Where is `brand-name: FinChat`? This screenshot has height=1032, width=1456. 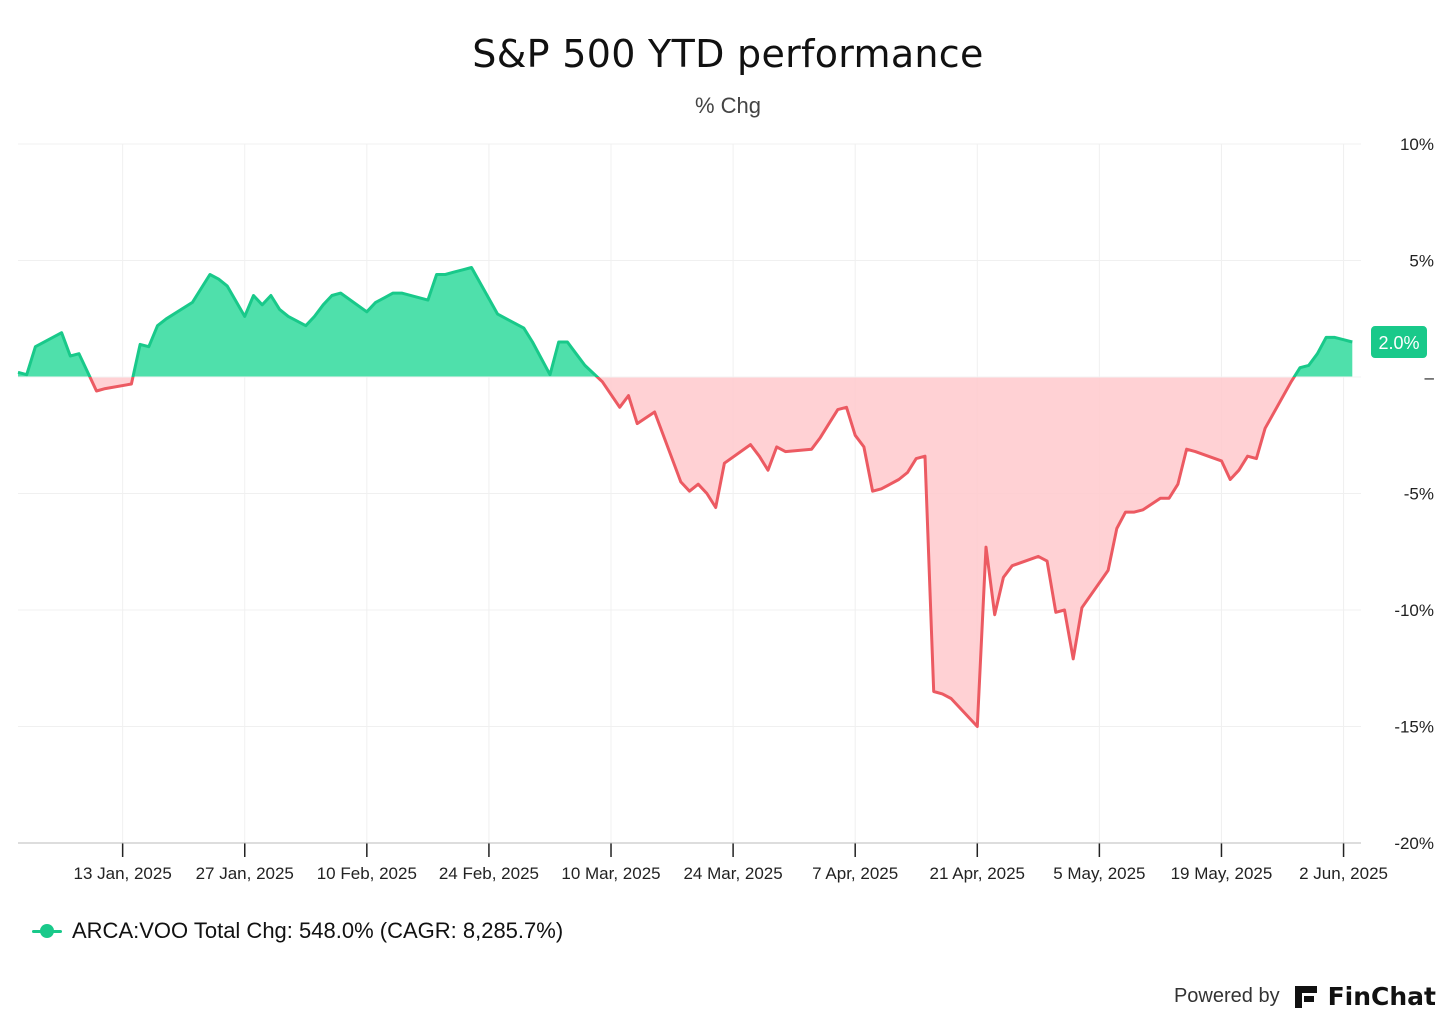
brand-name: FinChat is located at coordinates (1381, 996).